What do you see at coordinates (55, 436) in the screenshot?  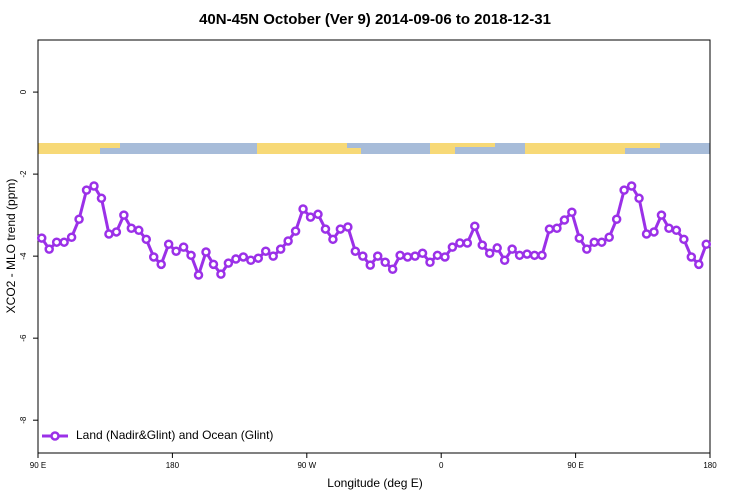 I see `legend-marker` at bounding box center [55, 436].